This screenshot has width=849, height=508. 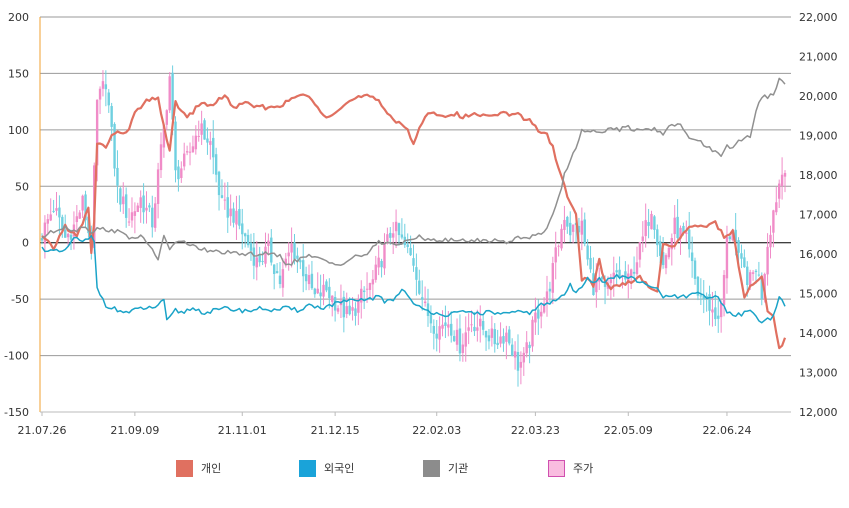 What do you see at coordinates (42, 430) in the screenshot?
I see `x-tick-label: 21.07.26` at bounding box center [42, 430].